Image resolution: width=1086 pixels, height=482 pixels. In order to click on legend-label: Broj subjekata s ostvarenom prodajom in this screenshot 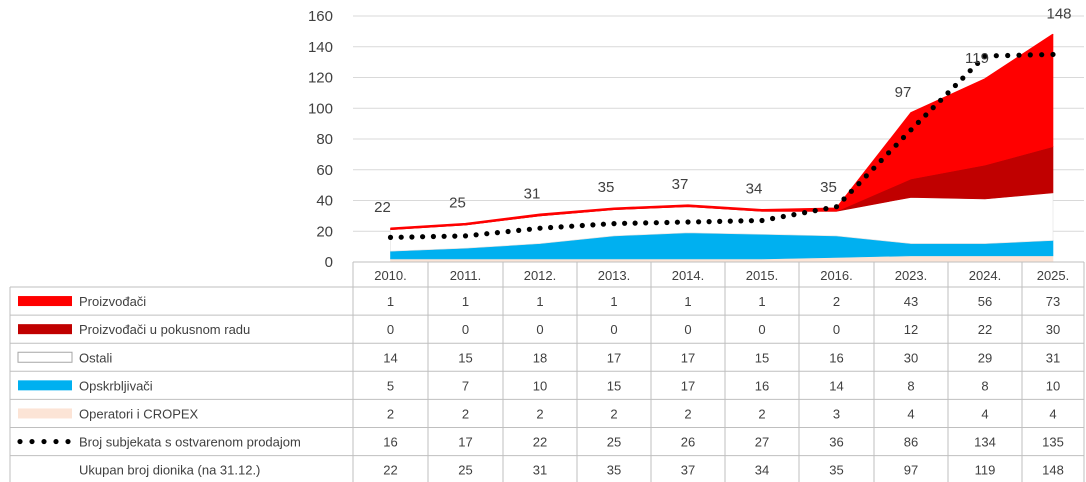, I will do `click(190, 442)`.